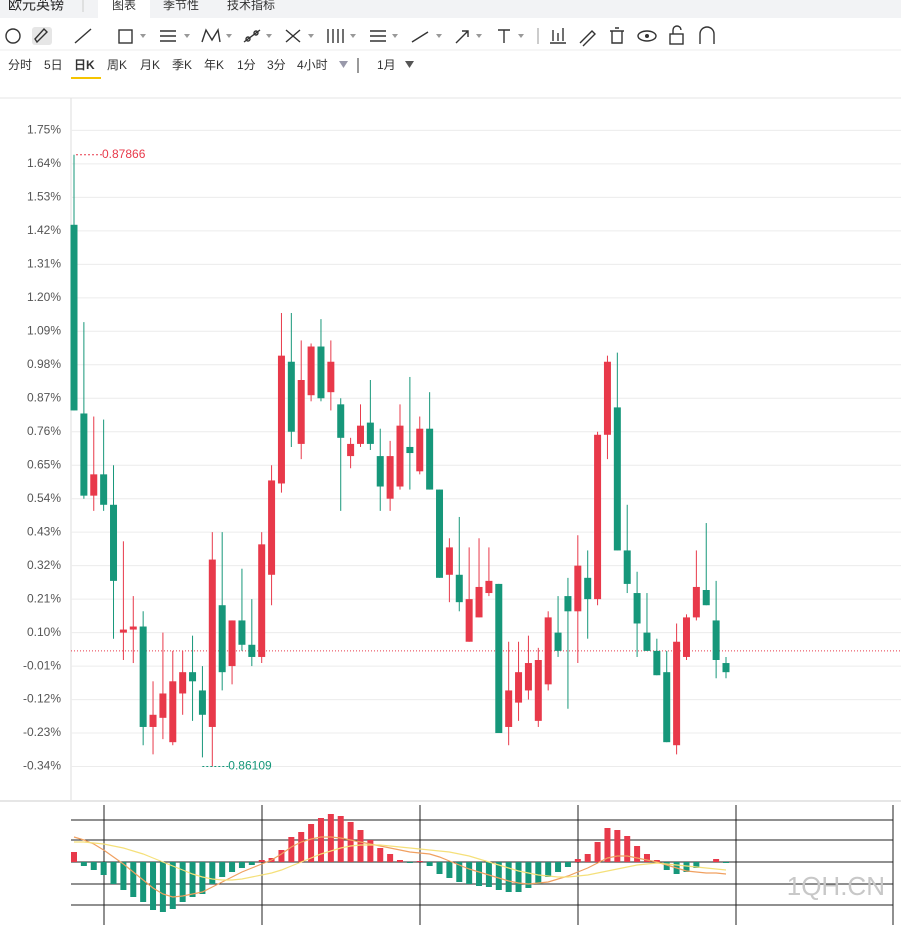 The width and height of the screenshot is (901, 925). I want to click on y-tick-label: 0.65%, so click(44, 464).